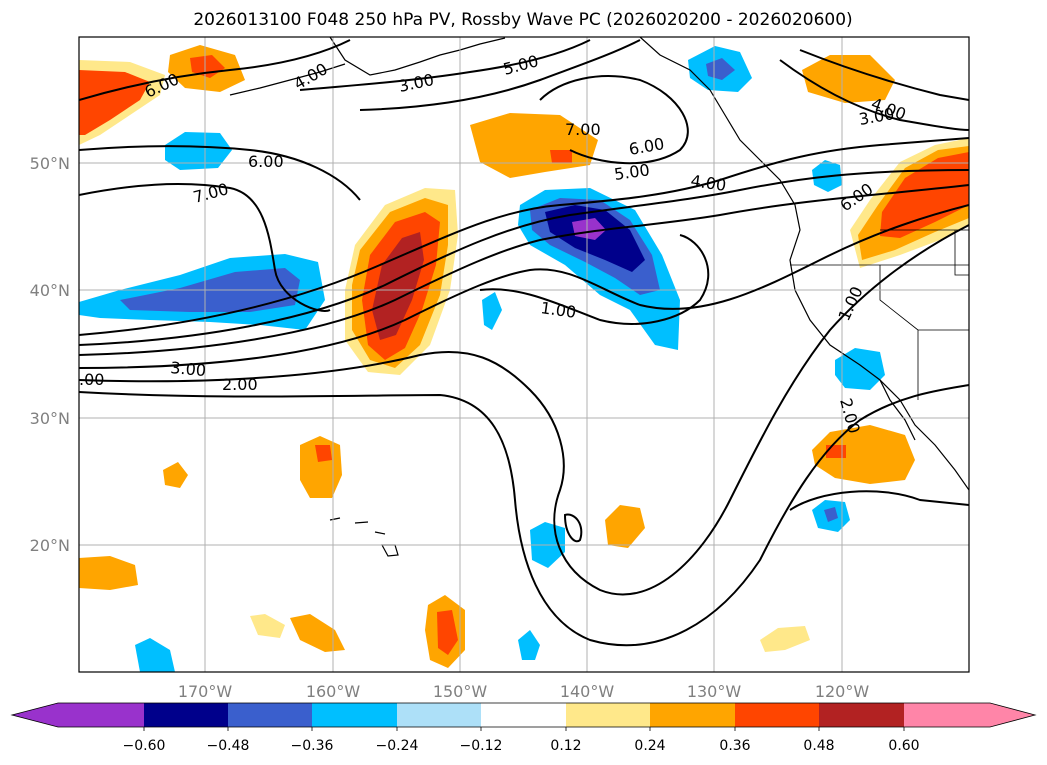 Image resolution: width=1047 pixels, height=765 pixels. I want to click on negative-anomaly-alaska-core, so click(720, 69).